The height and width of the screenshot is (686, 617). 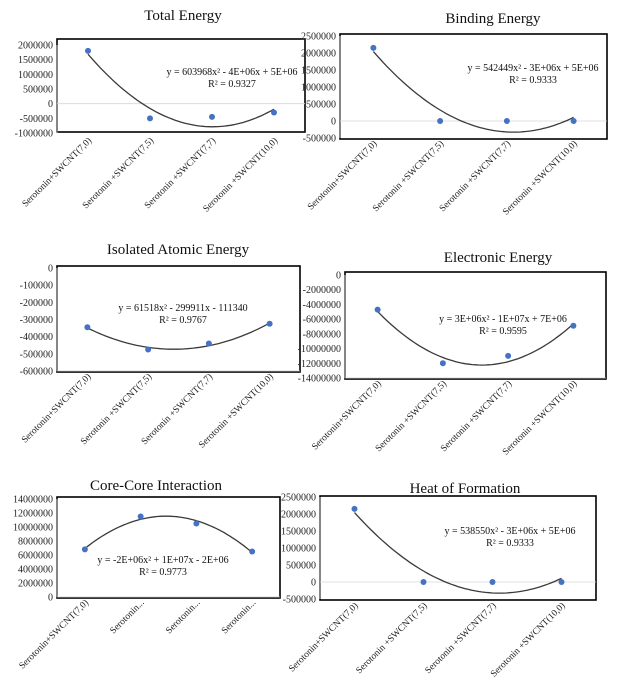 I want to click on y-tick-label: -8000000, so click(x=322, y=334).